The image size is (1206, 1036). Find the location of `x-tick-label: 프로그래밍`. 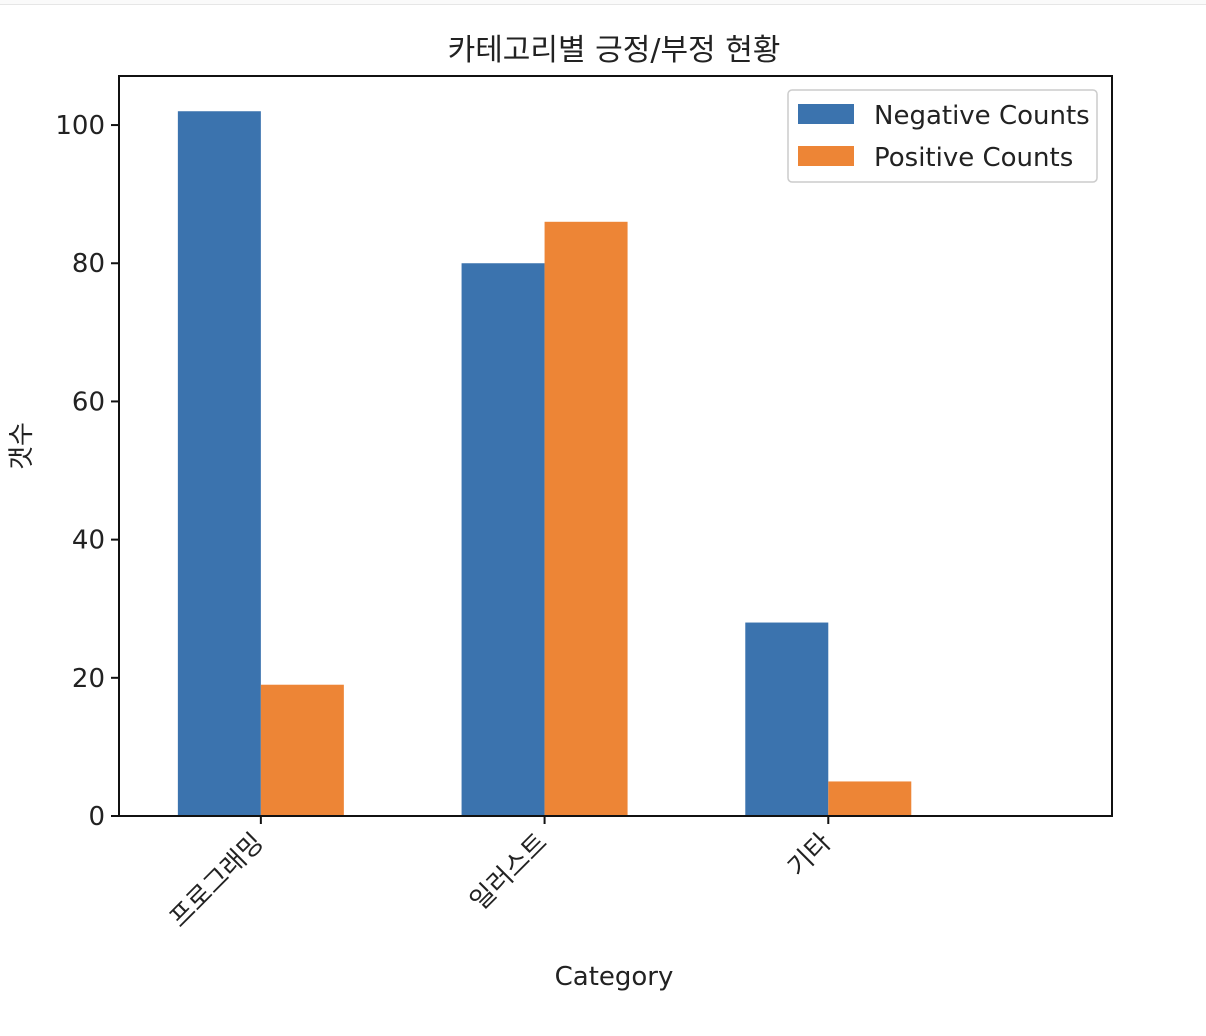

x-tick-label: 프로그래밍 is located at coordinates (217, 881).